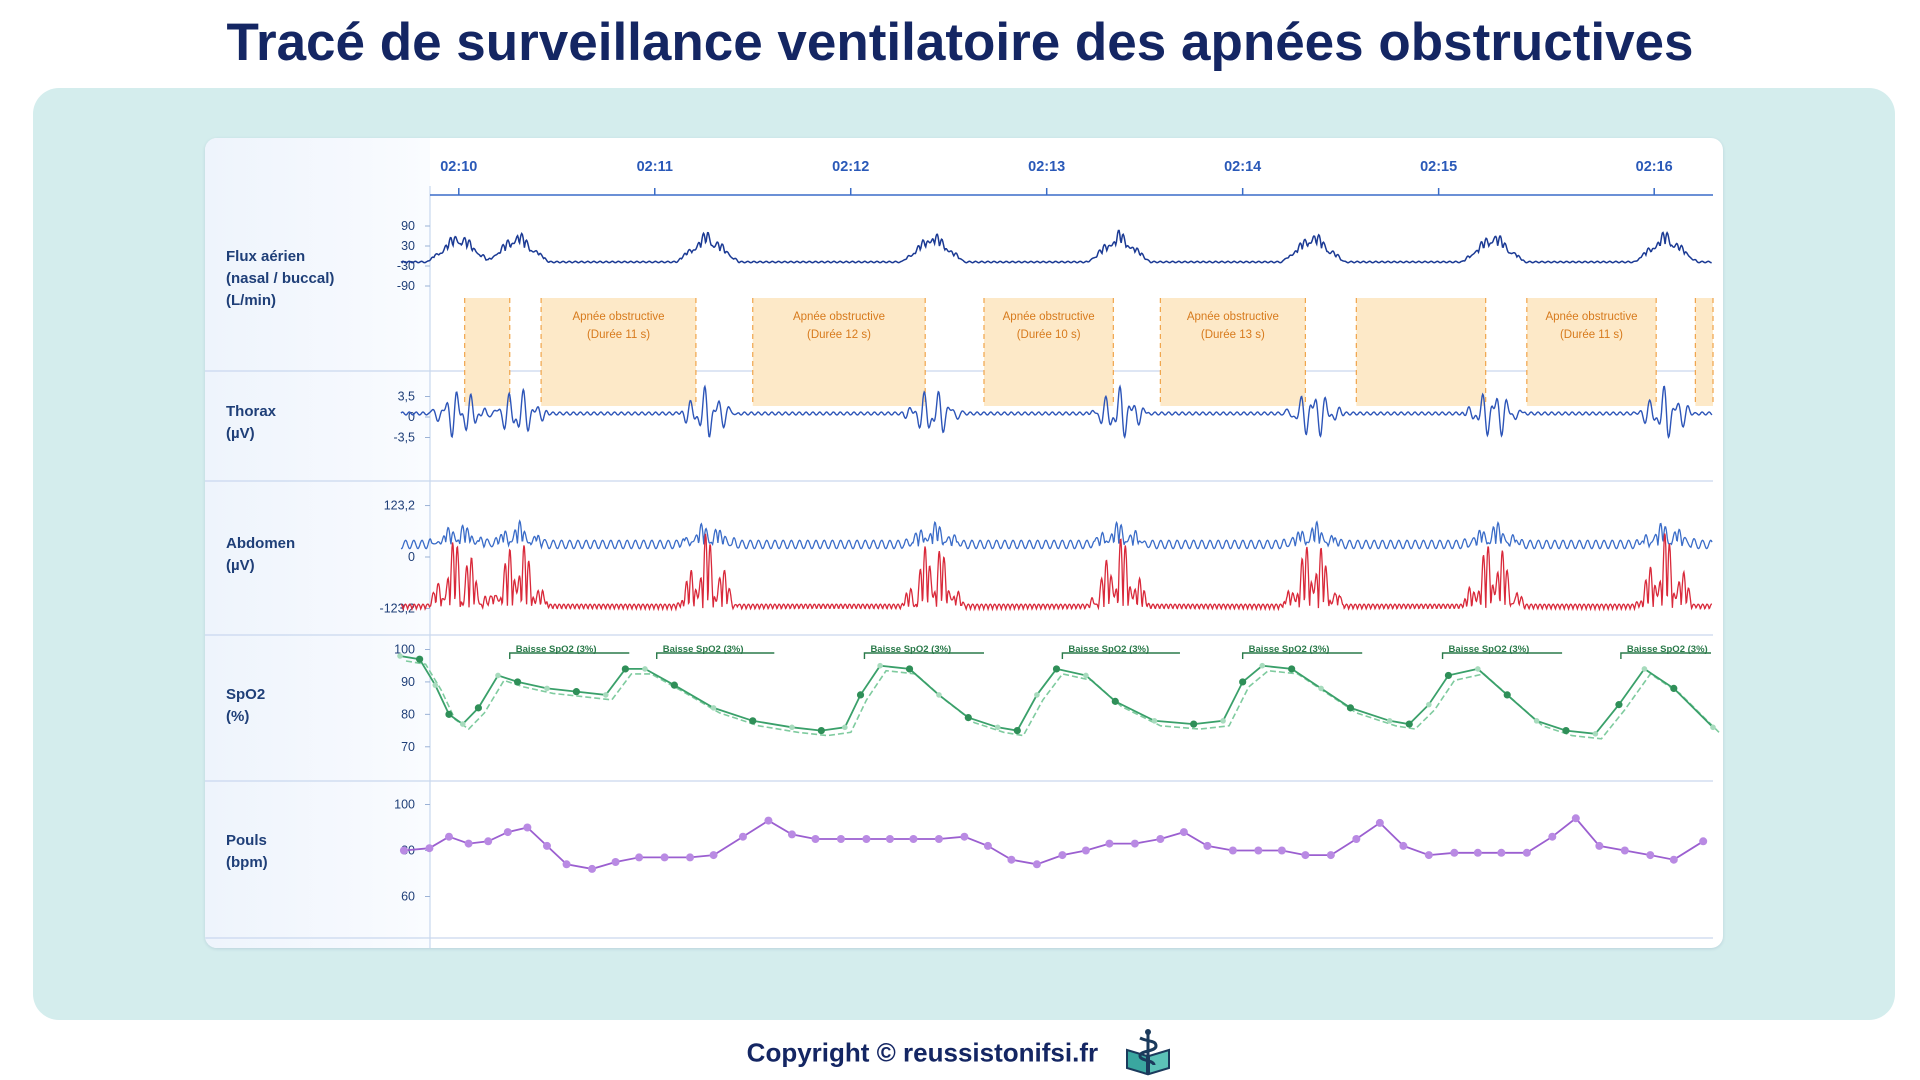 This screenshot has height=1080, width=1920. Describe the element at coordinates (1056, 534) in the screenshot. I see `abdomen-effort-waveform` at that location.